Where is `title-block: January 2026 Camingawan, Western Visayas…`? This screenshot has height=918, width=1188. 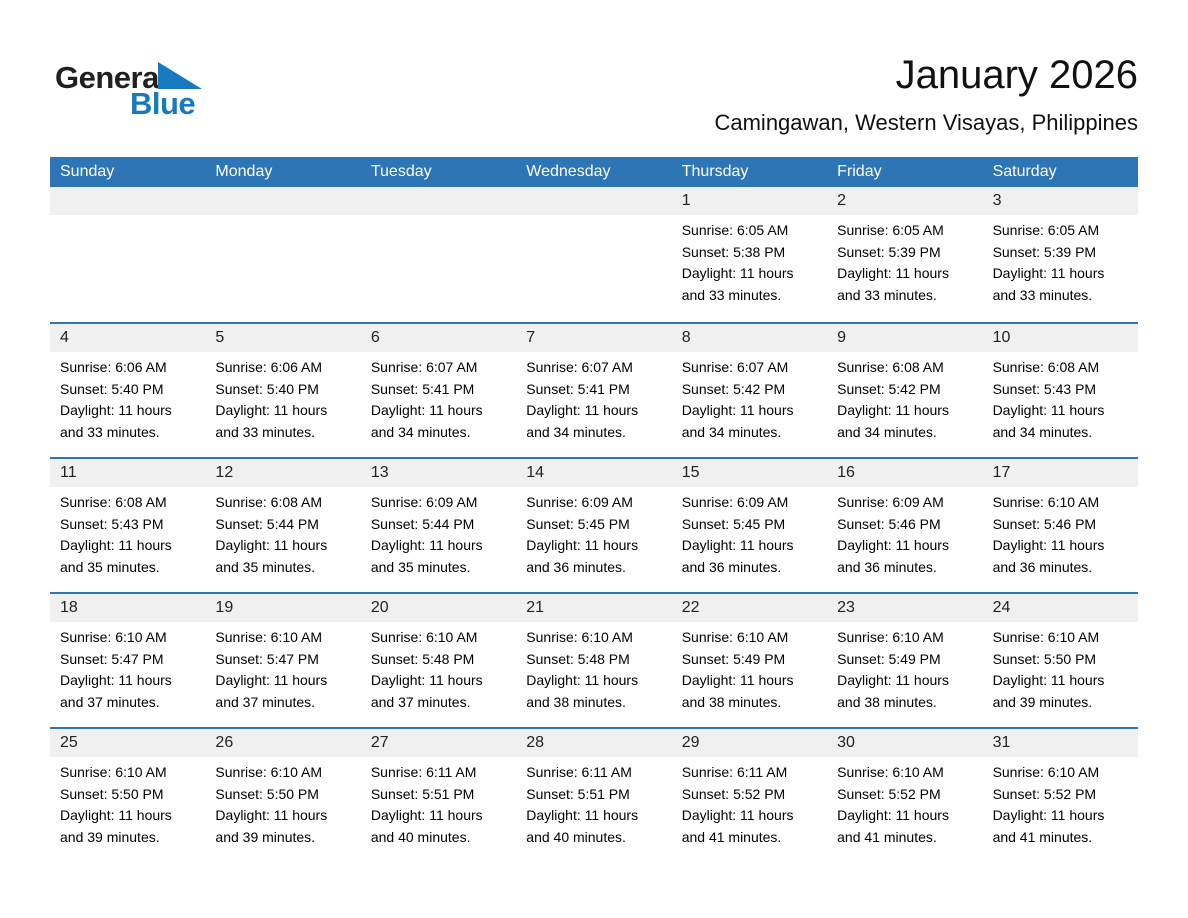 title-block: January 2026 Camingawan, Western Visayas… is located at coordinates (788, 94).